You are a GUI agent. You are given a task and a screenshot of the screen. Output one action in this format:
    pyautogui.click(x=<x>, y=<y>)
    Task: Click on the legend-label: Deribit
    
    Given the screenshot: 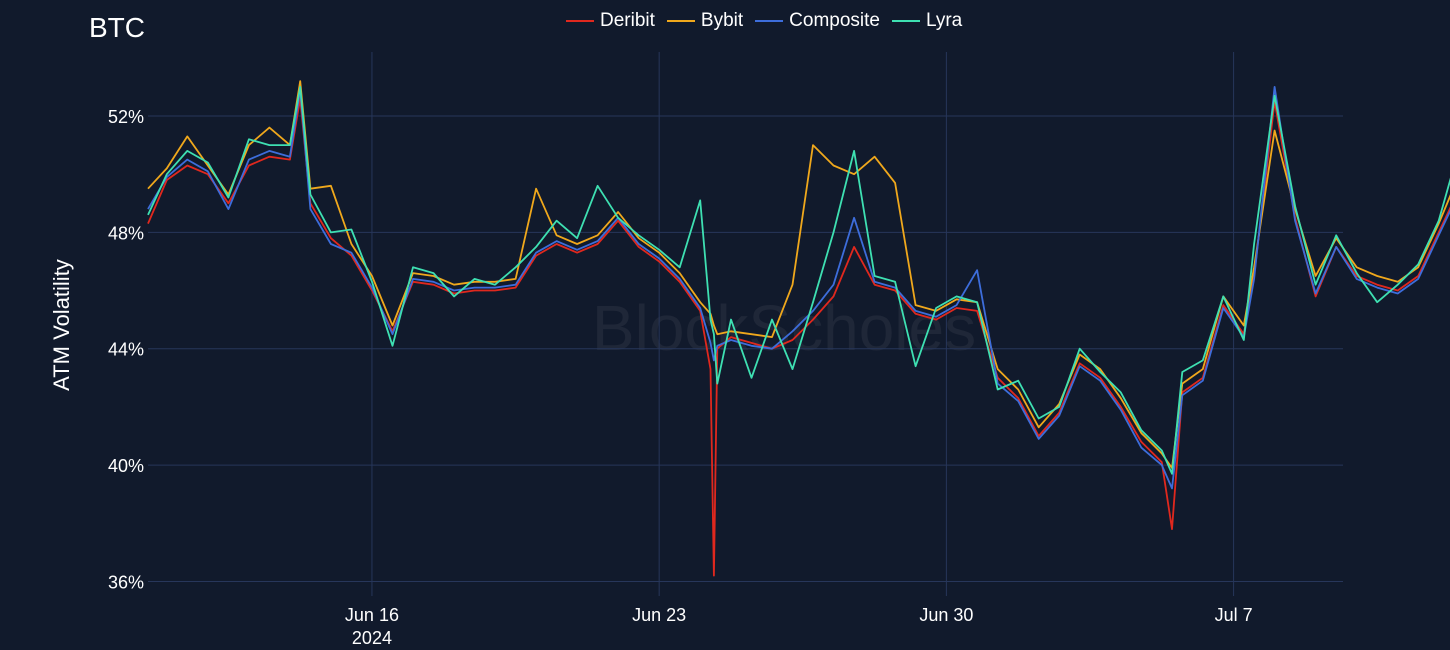 What is the action you would take?
    pyautogui.click(x=627, y=20)
    